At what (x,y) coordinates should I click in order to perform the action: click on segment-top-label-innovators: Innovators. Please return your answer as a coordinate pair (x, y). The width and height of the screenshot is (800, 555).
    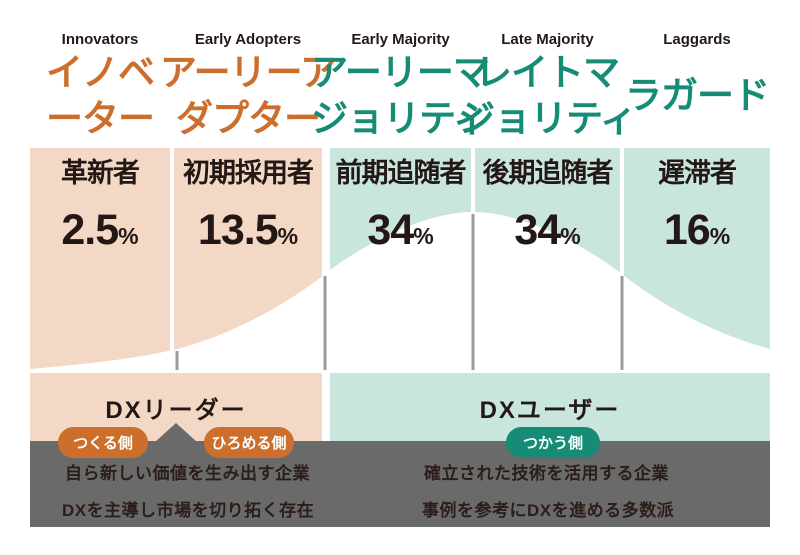
    Looking at the image, I should click on (100, 39).